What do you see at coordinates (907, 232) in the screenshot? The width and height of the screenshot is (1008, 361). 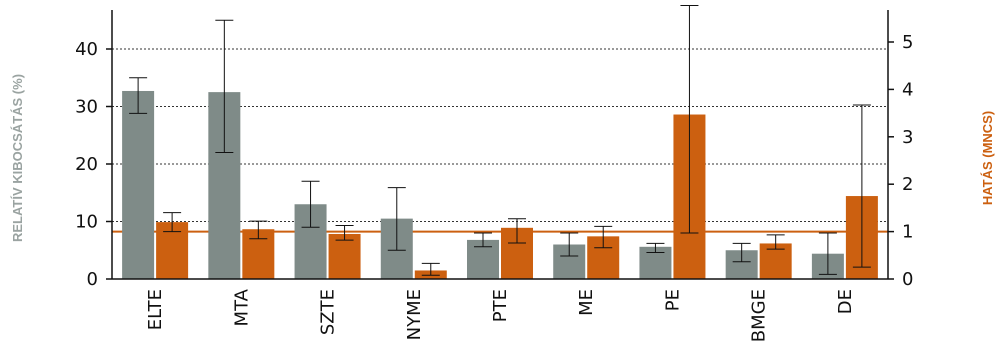 I see `right-tick-label: 1` at bounding box center [907, 232].